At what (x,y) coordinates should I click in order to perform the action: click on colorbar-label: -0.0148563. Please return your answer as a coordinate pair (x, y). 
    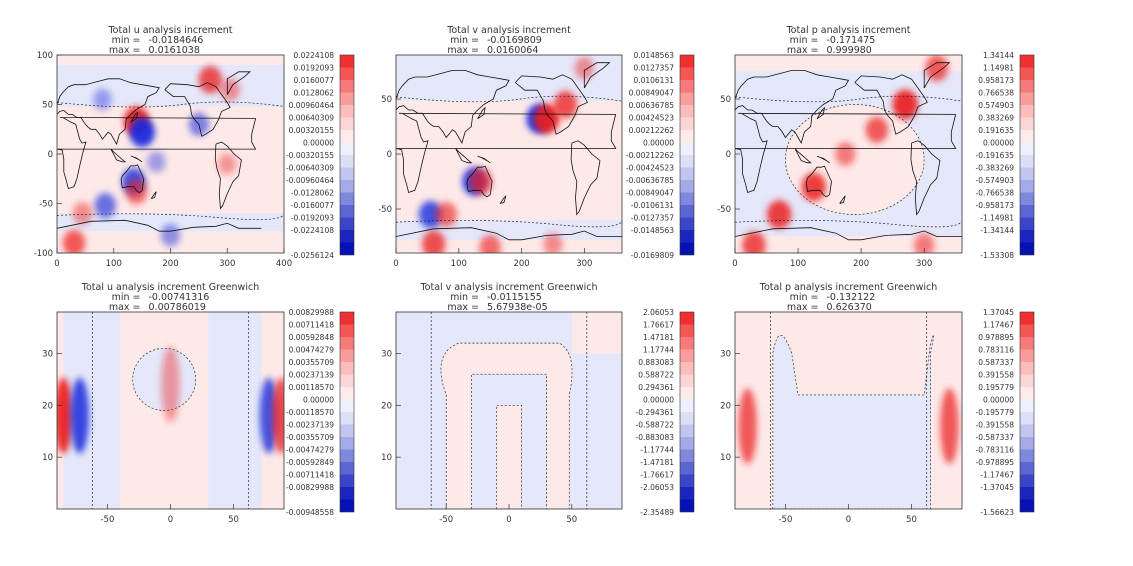
    Looking at the image, I should click on (652, 230).